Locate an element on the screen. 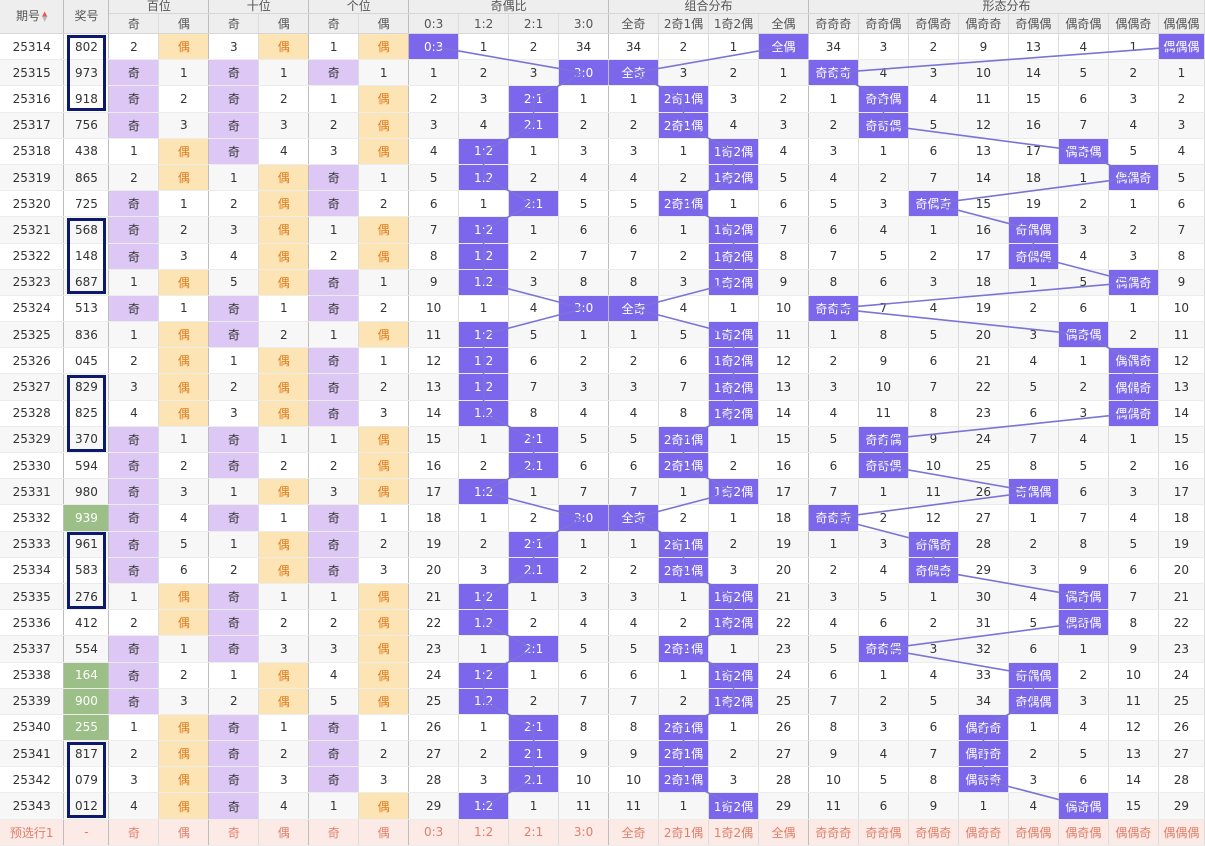  hit-cell: 偶奇偶 is located at coordinates (1083, 335).